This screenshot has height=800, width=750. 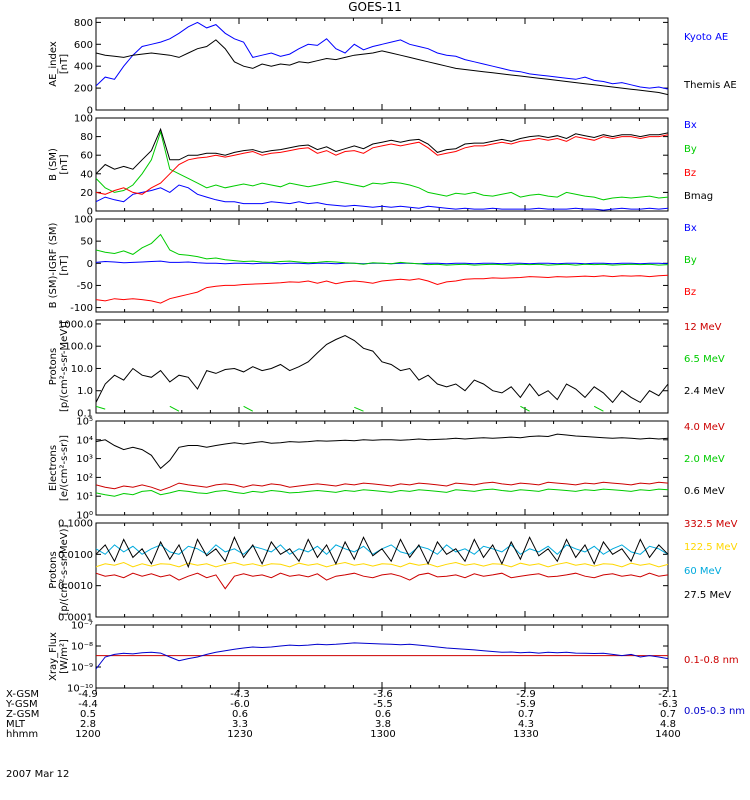 What do you see at coordinates (22, 734) in the screenshot?
I see `footer-label-hhmm: hhmm` at bounding box center [22, 734].